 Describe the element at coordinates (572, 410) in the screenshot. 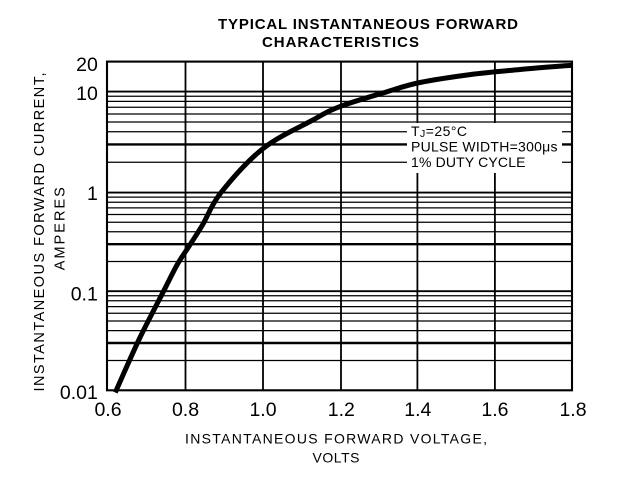

I see `svg-text: 1.8` at that location.